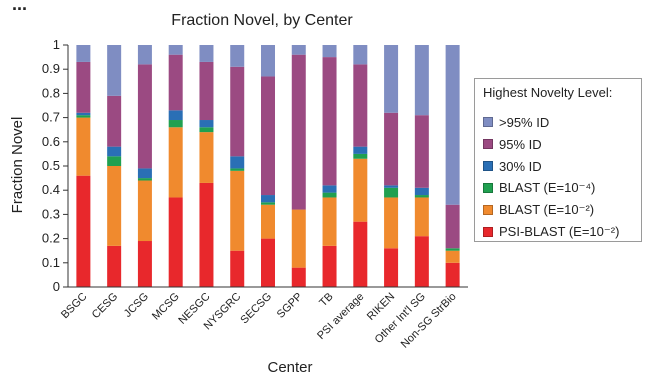 The height and width of the screenshot is (383, 646). Describe the element at coordinates (289, 367) in the screenshot. I see `x-axis-label: Center` at that location.